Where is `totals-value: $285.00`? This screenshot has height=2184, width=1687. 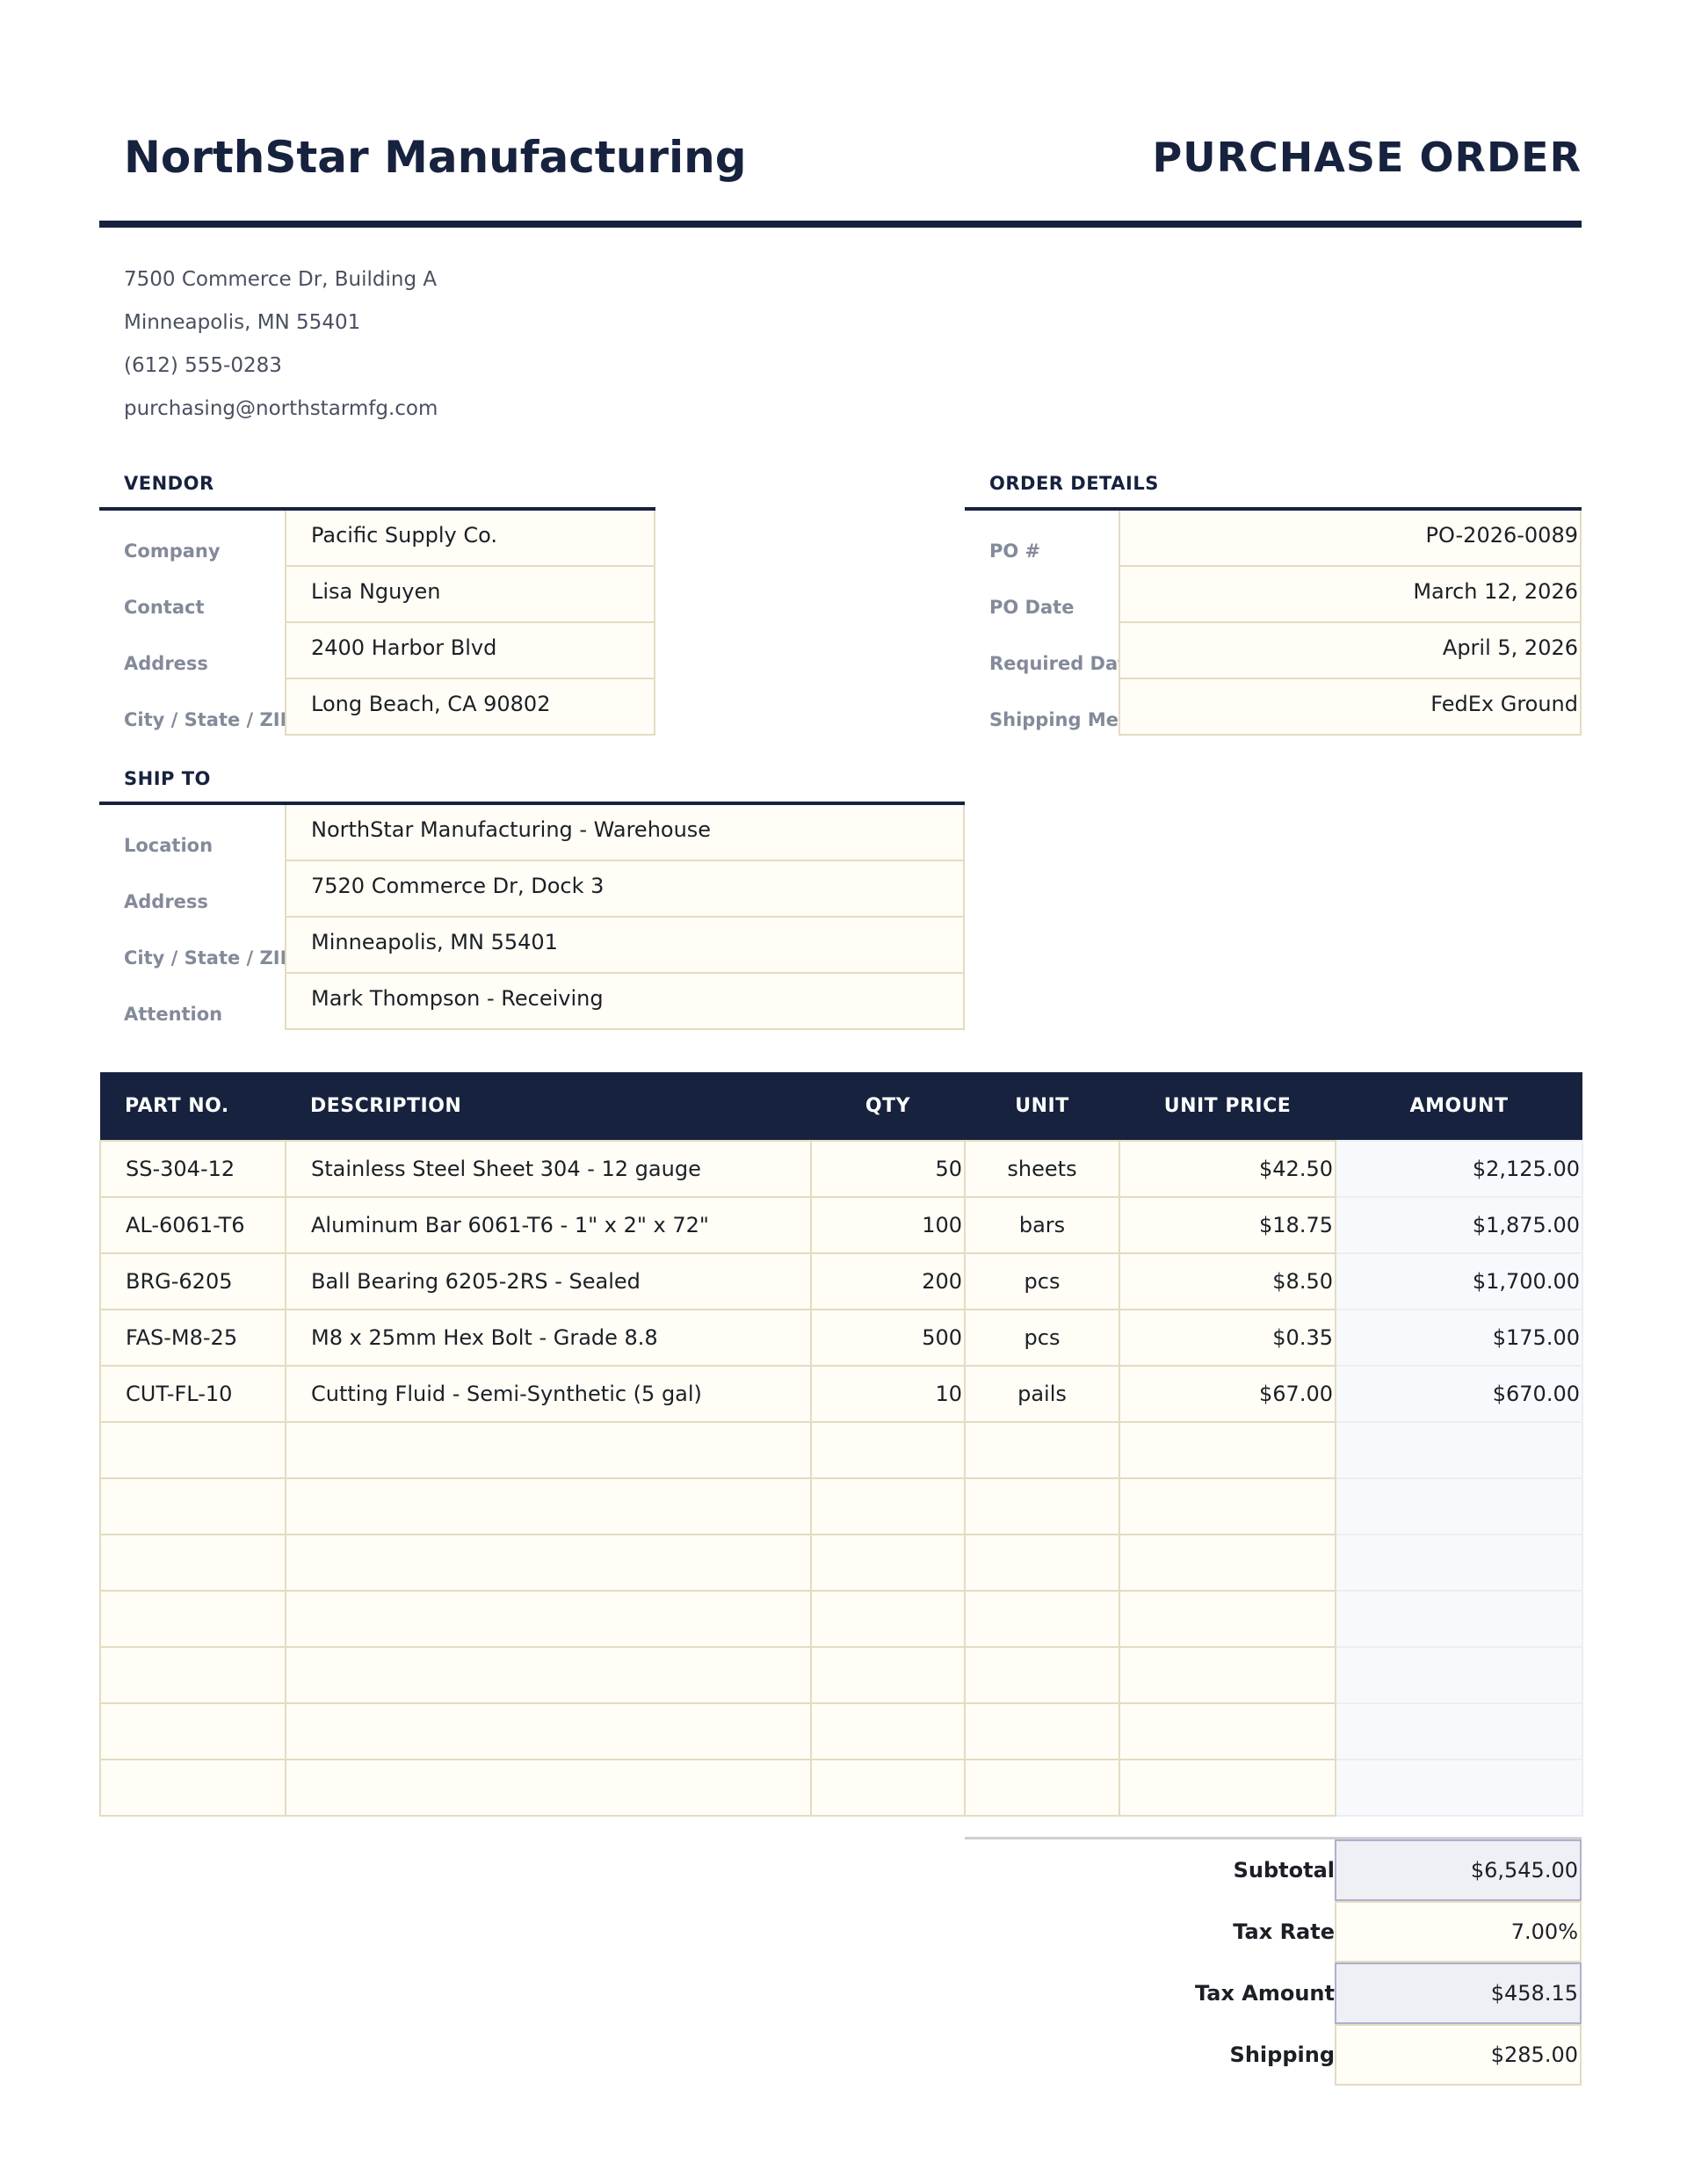
totals-value: $285.00 is located at coordinates (1458, 2055).